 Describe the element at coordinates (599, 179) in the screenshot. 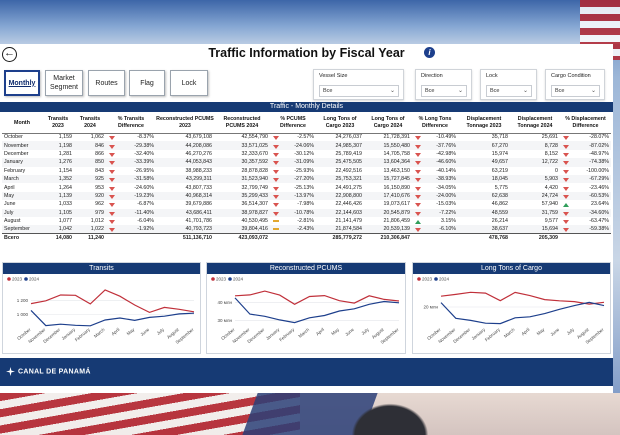

I see `cell-value: -67.29%` at that location.